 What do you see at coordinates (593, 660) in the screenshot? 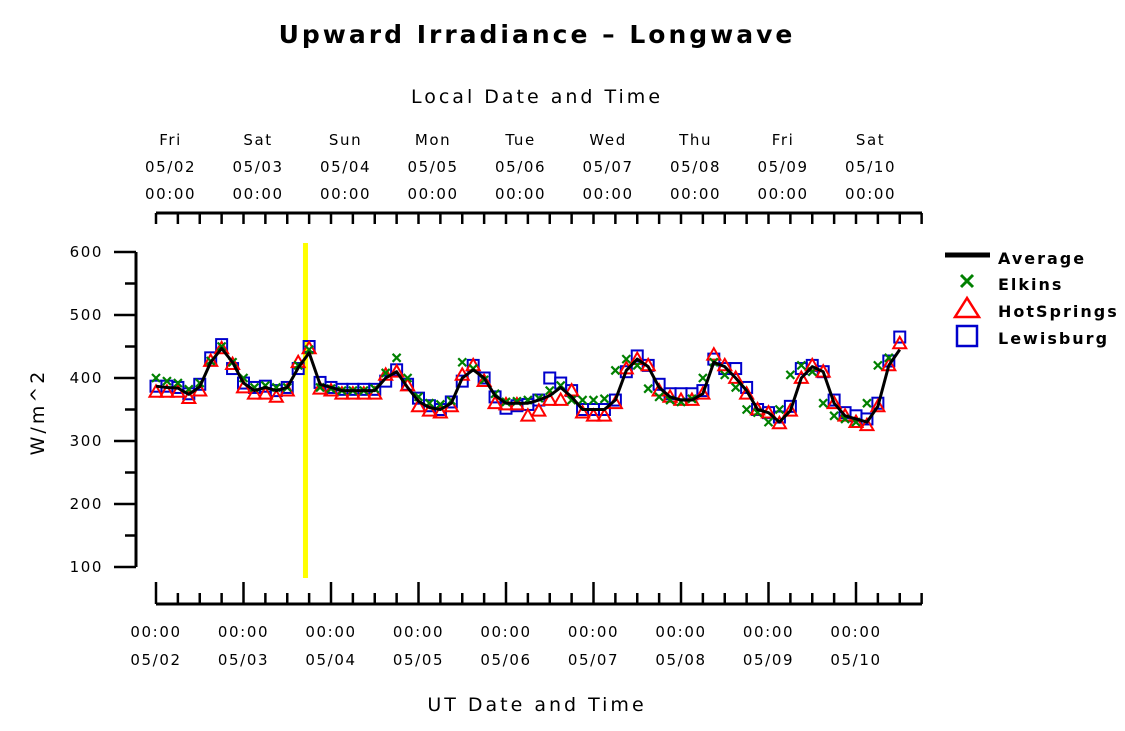
I see `bottom-tick-date: 05/07` at bounding box center [593, 660].